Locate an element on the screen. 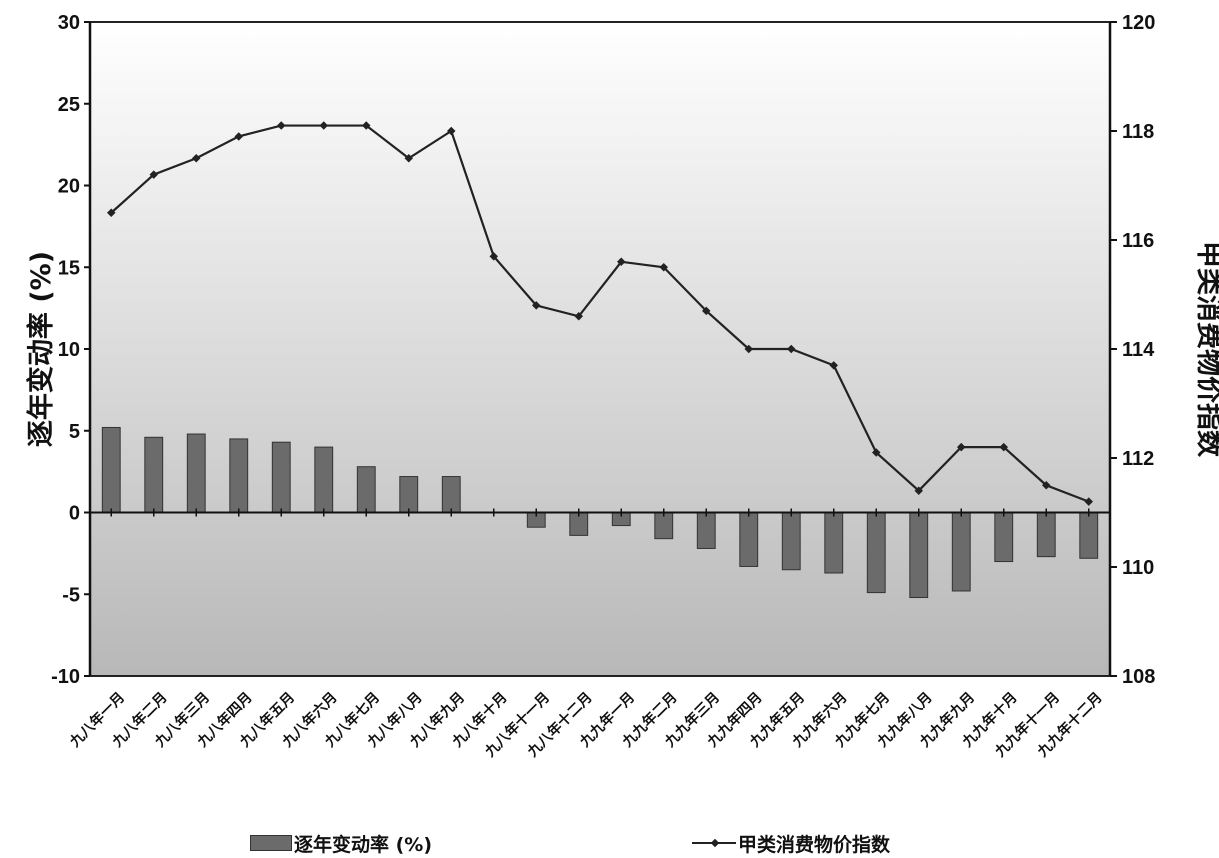 The width and height of the screenshot is (1219, 858). right-y-ticks: 120 118 116 114 112 110 108 is located at coordinates (1132, 350).